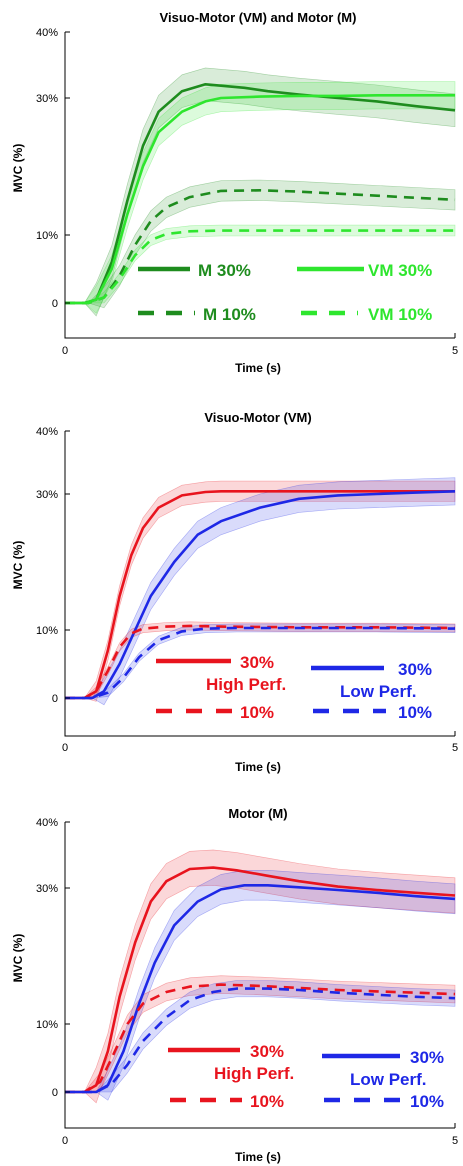 The width and height of the screenshot is (463, 1166). I want to click on panel-3-ytick-label-40: 40%, so click(47, 823).